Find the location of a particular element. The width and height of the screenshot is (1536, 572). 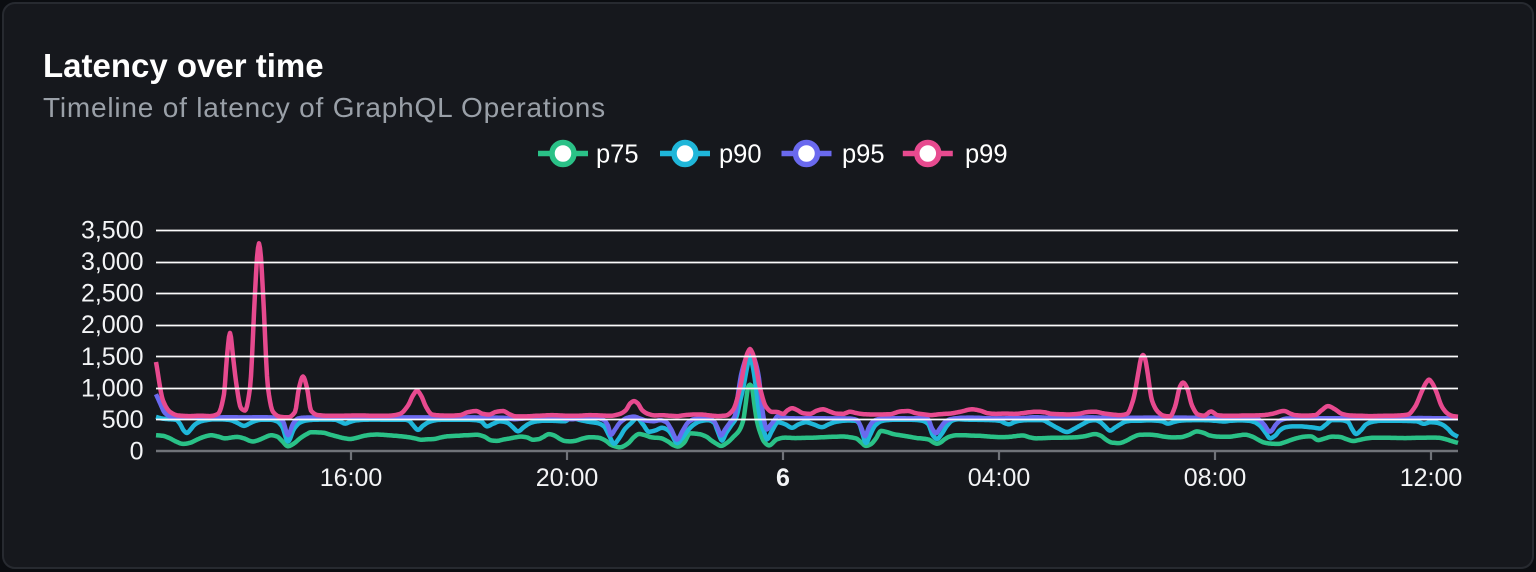

svg-text: 20:00 is located at coordinates (567, 478).